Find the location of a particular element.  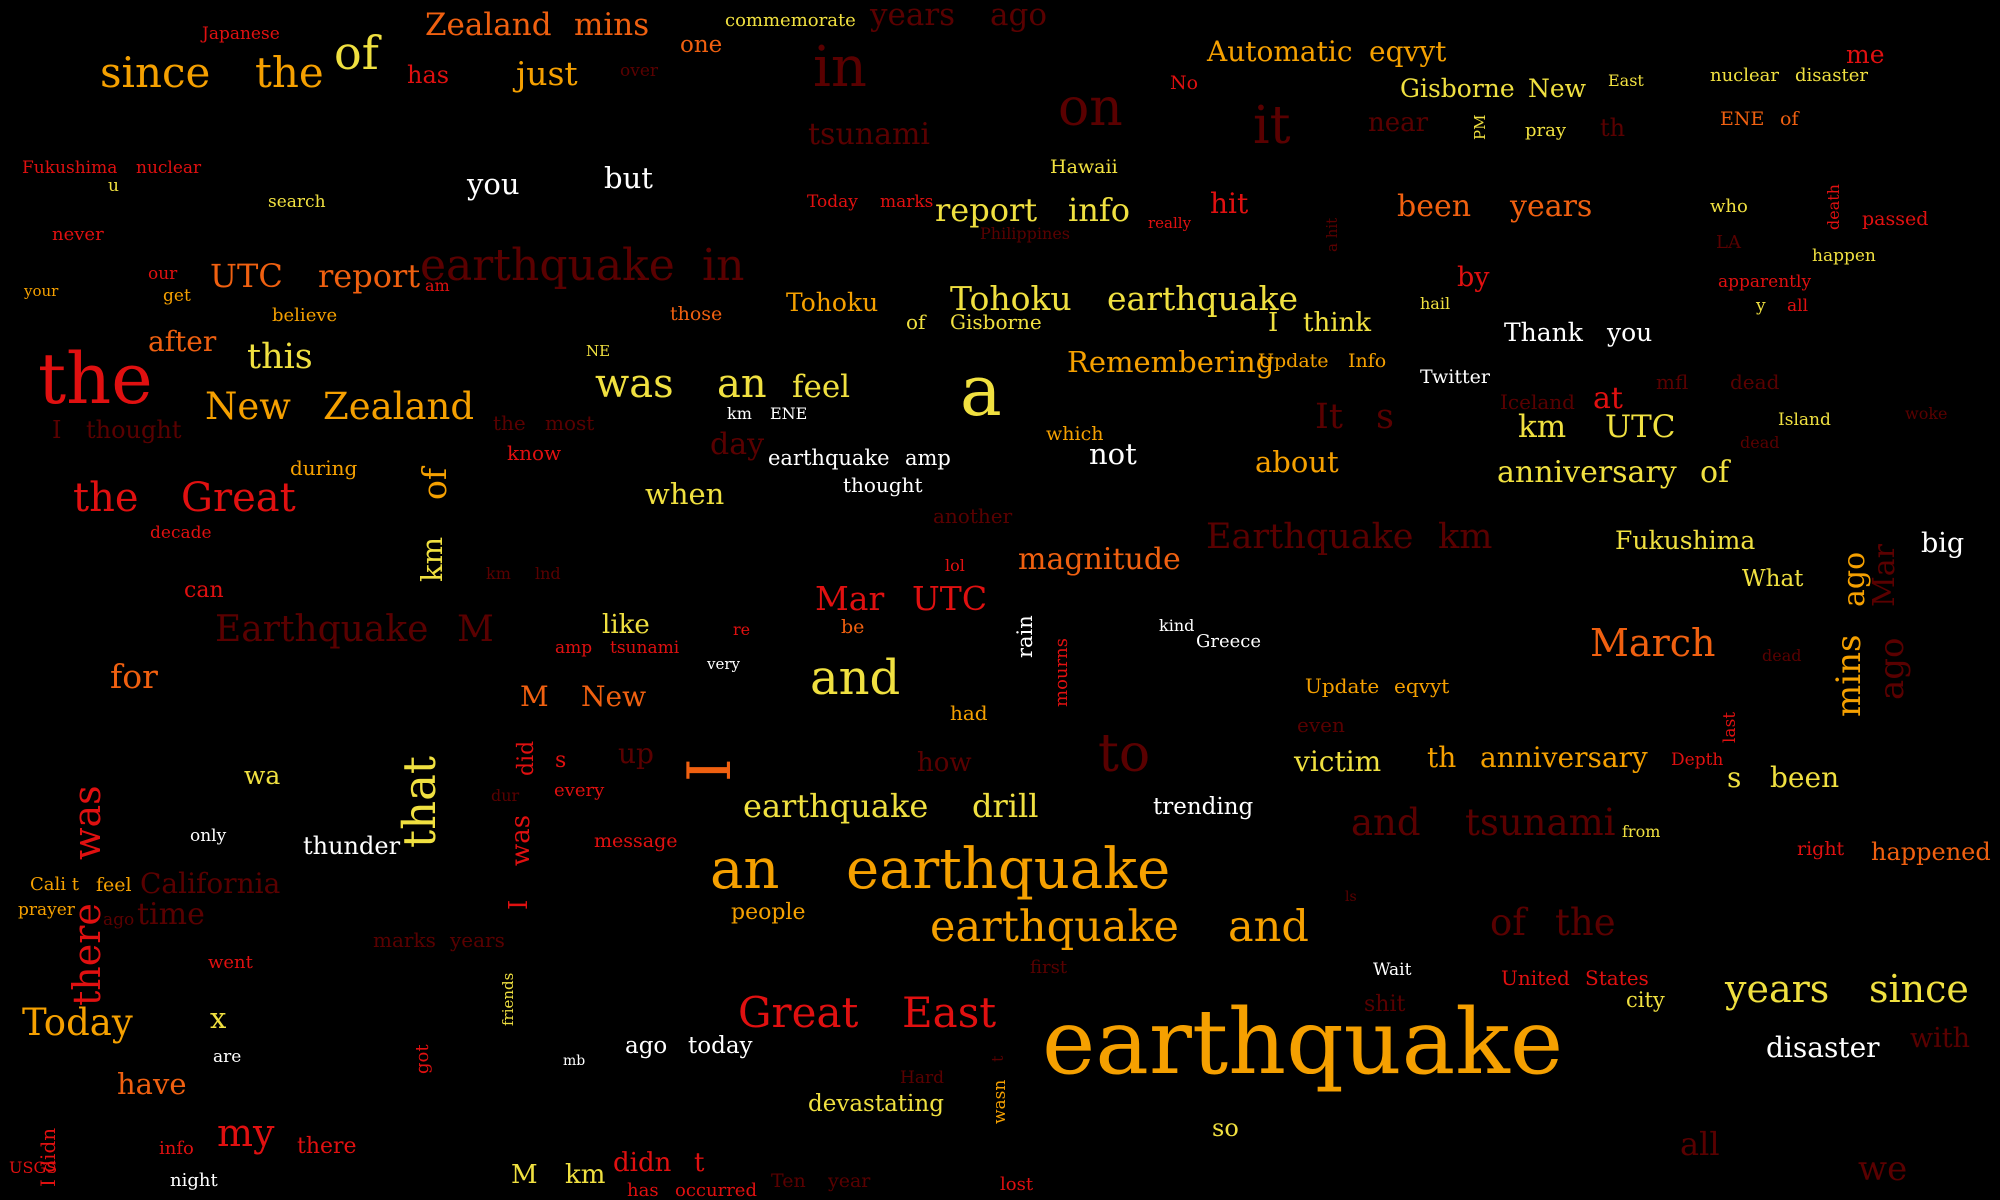

cloud-word: how is located at coordinates (944, 763).